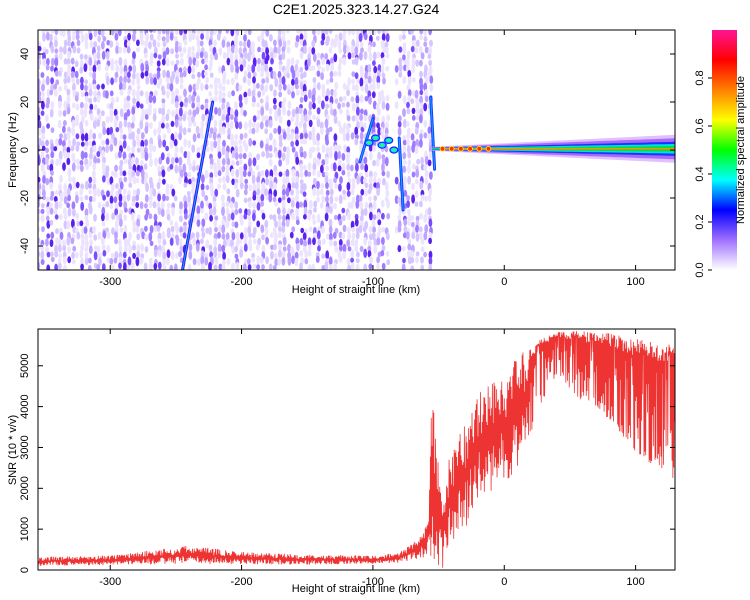  Describe the element at coordinates (700, 173) in the screenshot. I see `colorbar-tick-label: 0.4` at that location.